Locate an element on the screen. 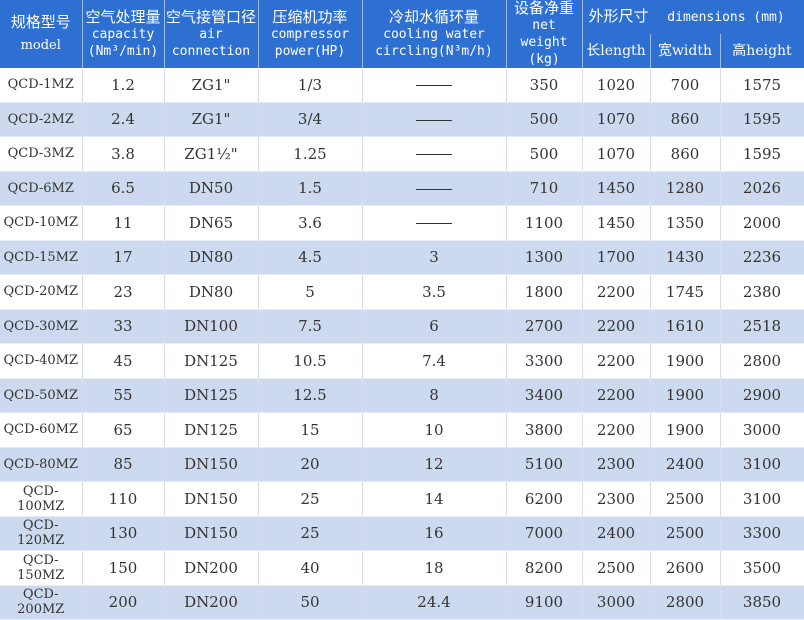 This screenshot has height=620, width=804. cell-length: 2400 is located at coordinates (616, 533).